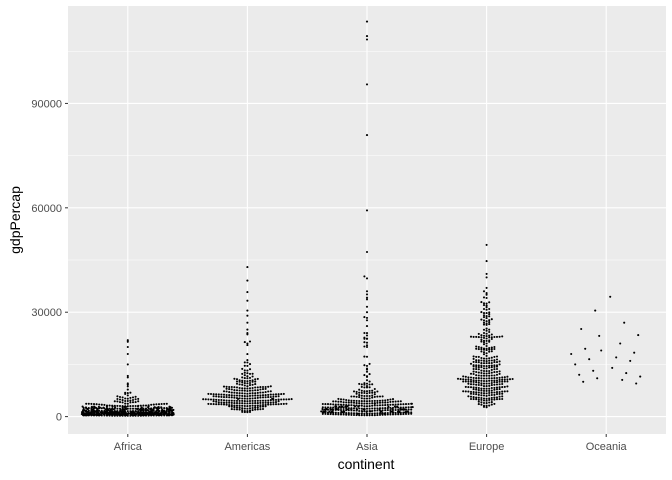 The height and width of the screenshot is (480, 672). What do you see at coordinates (607, 447) in the screenshot?
I see `x-tick-label: Oceania` at bounding box center [607, 447].